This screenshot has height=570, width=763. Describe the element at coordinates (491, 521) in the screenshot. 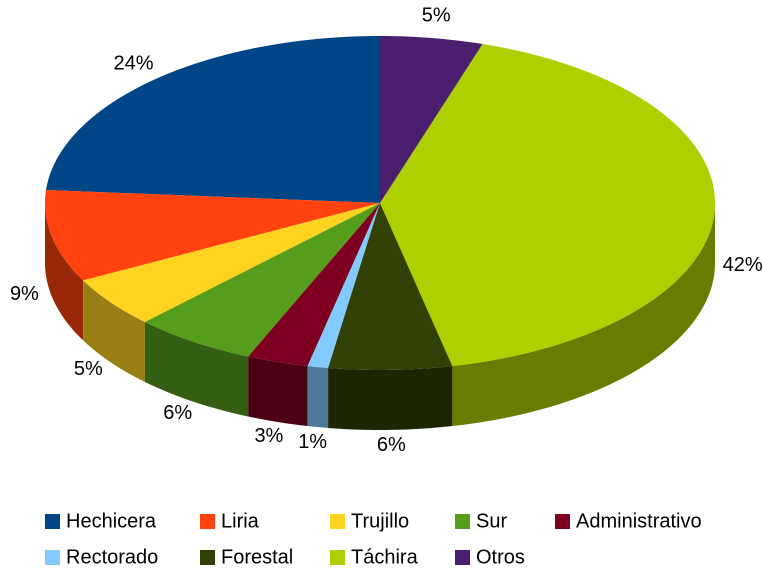

I see `legend-label: Sur` at that location.